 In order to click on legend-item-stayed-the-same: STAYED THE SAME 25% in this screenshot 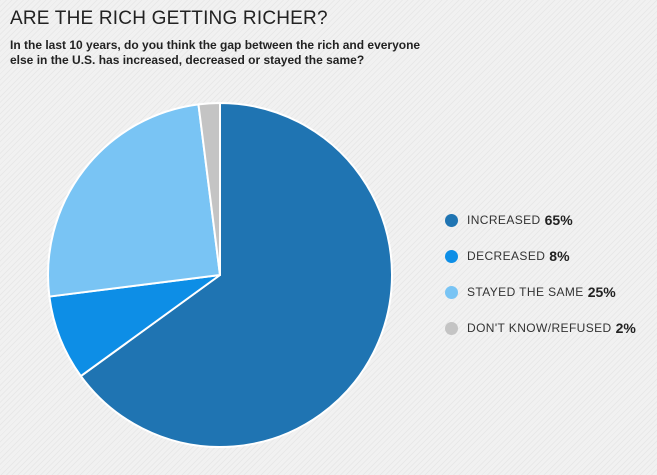, I will do `click(540, 292)`.